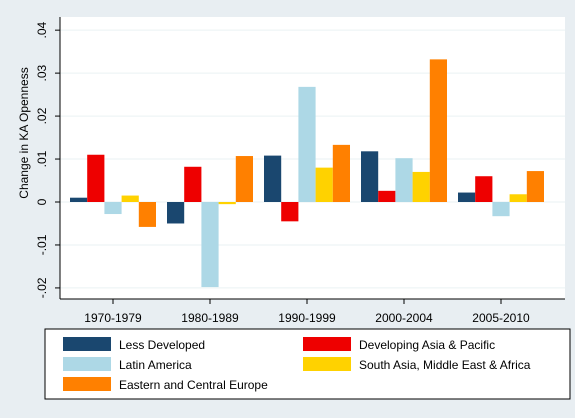 The height and width of the screenshot is (418, 575). I want to click on x-tick-label: 2005-2010, so click(501, 318).